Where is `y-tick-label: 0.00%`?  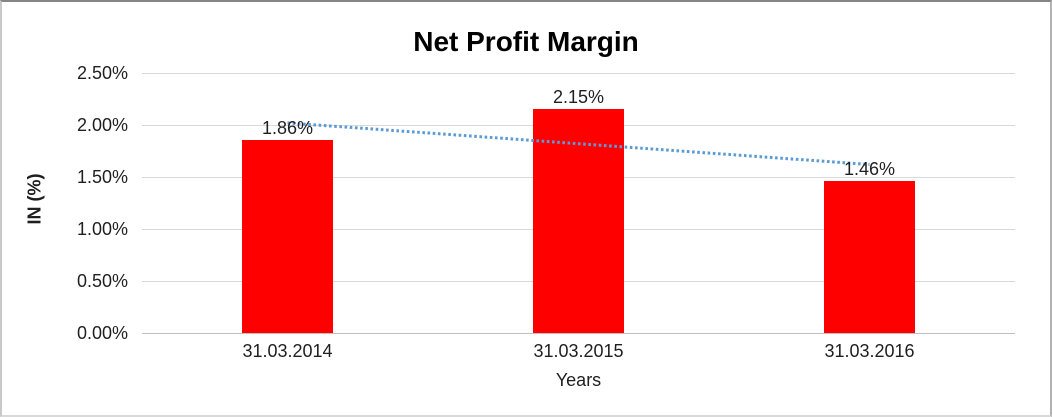
y-tick-label: 0.00% is located at coordinates (102, 333).